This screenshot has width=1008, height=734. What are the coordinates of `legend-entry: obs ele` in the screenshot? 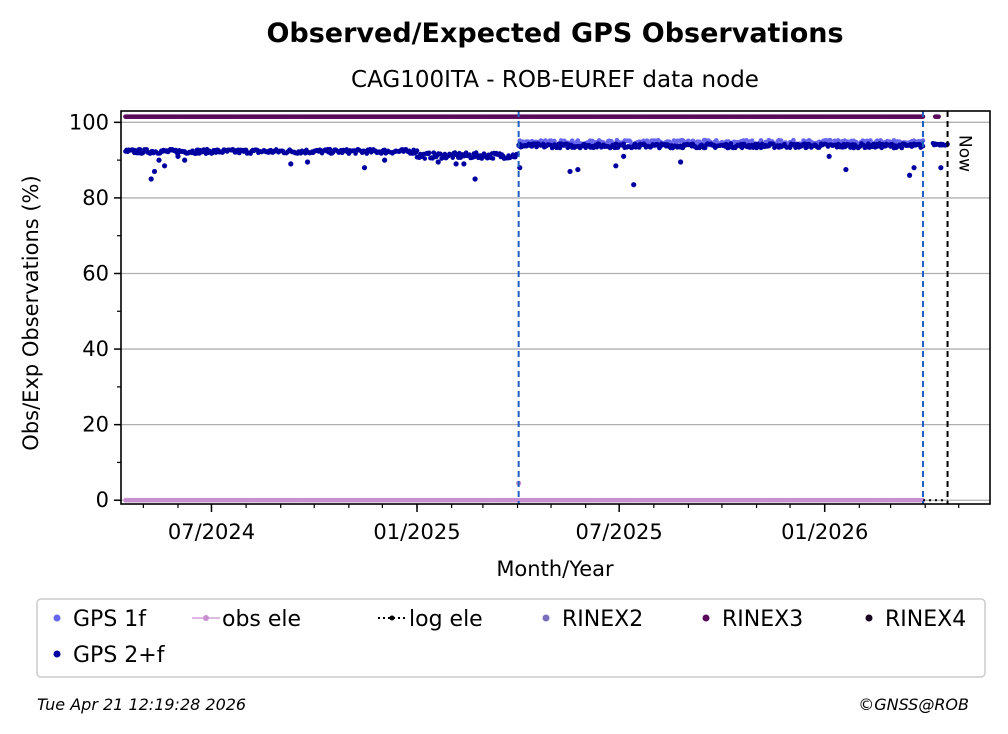 It's located at (246, 619).